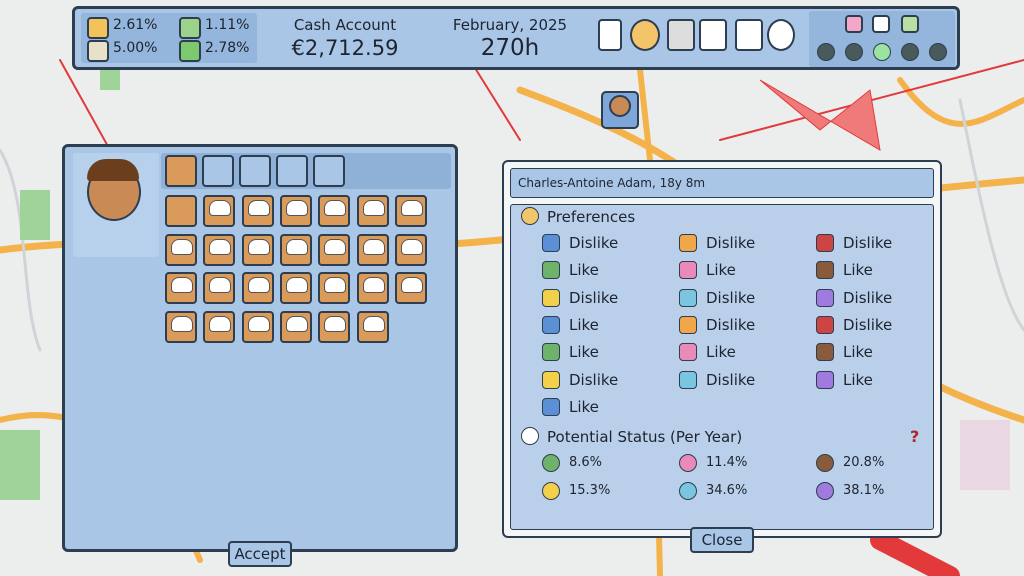 The image size is (1024, 576). What do you see at coordinates (864, 462) in the screenshot?
I see `status-value: 20.8%` at bounding box center [864, 462].